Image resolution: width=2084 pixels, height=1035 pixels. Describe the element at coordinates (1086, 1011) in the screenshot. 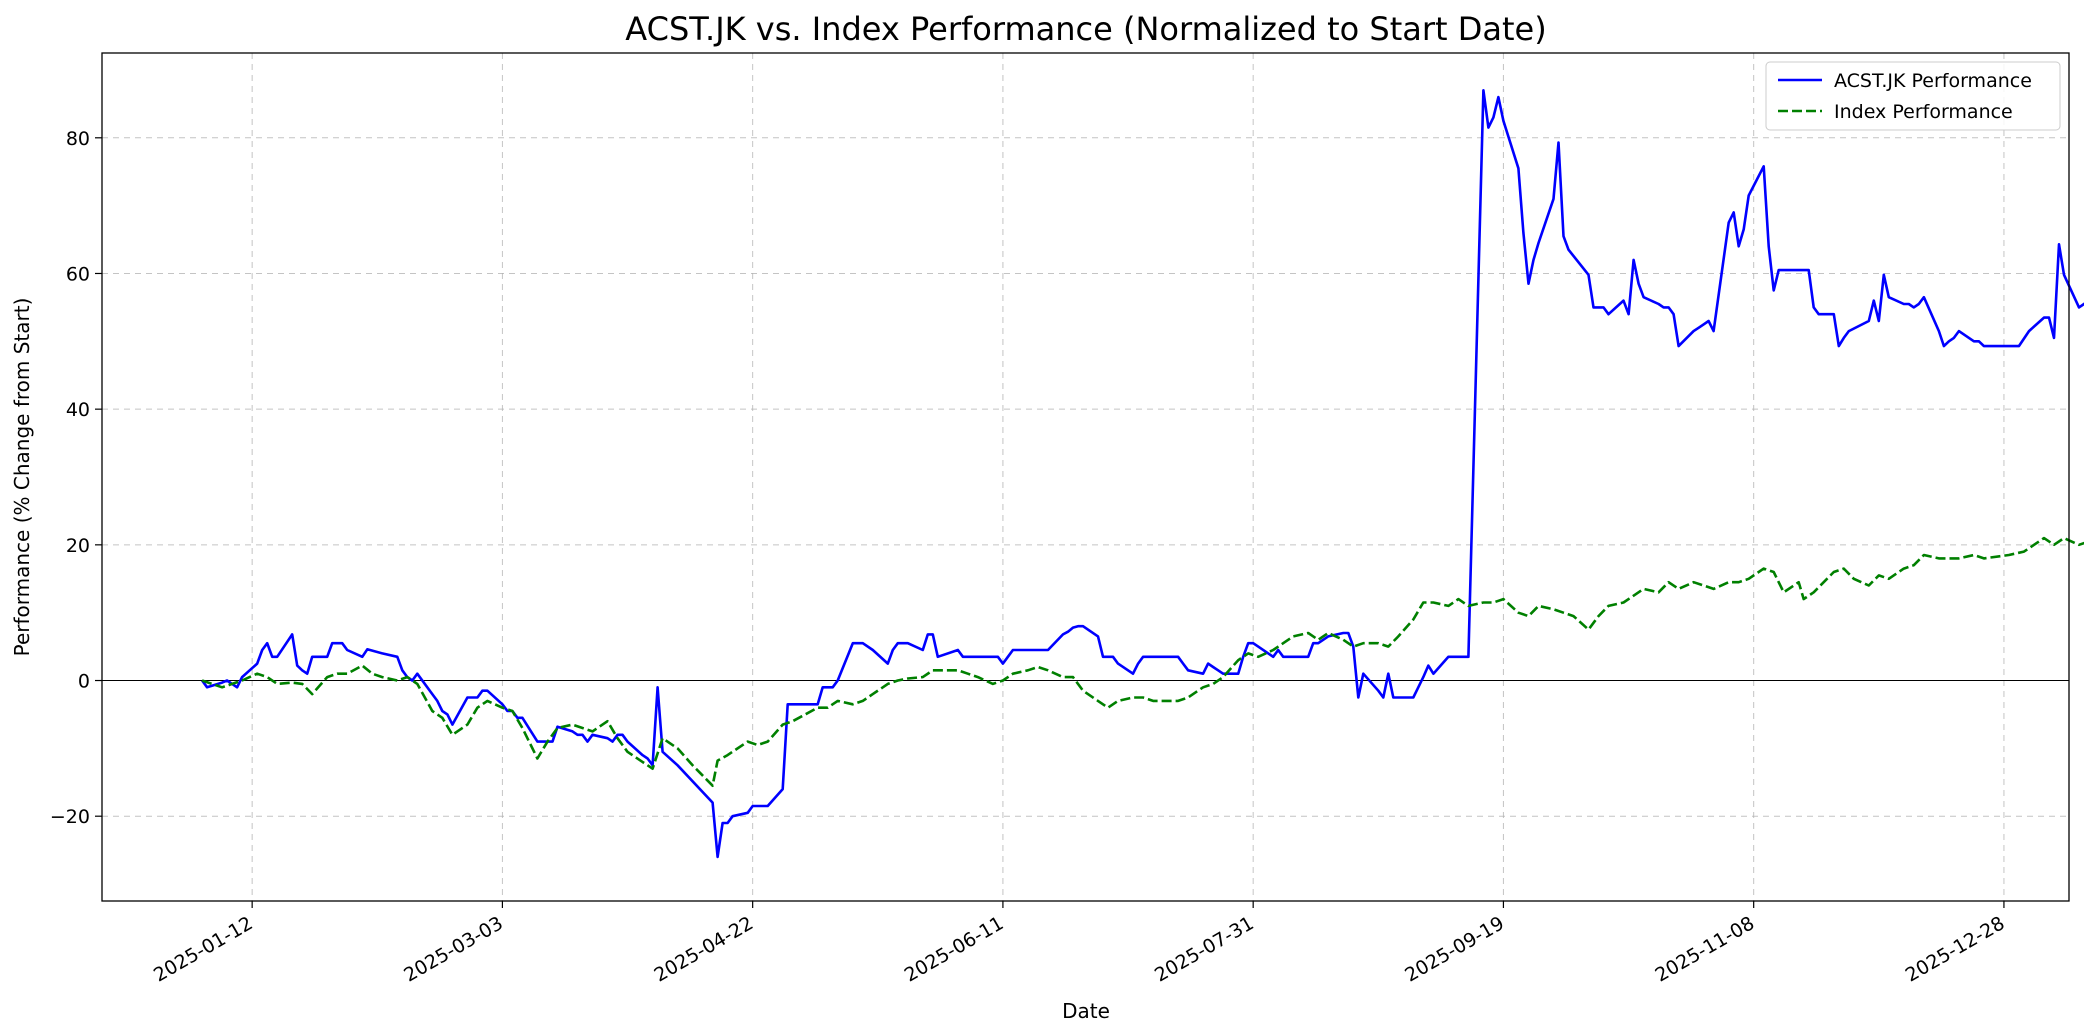

I see `x-axis-label: Date` at that location.